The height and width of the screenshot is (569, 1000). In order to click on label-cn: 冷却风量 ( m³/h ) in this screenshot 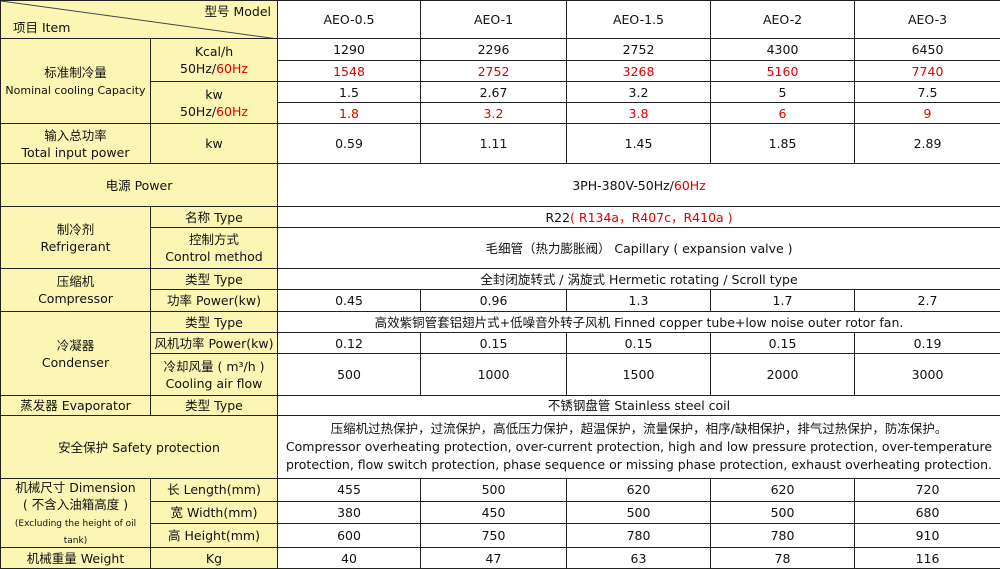, I will do `click(214, 366)`.